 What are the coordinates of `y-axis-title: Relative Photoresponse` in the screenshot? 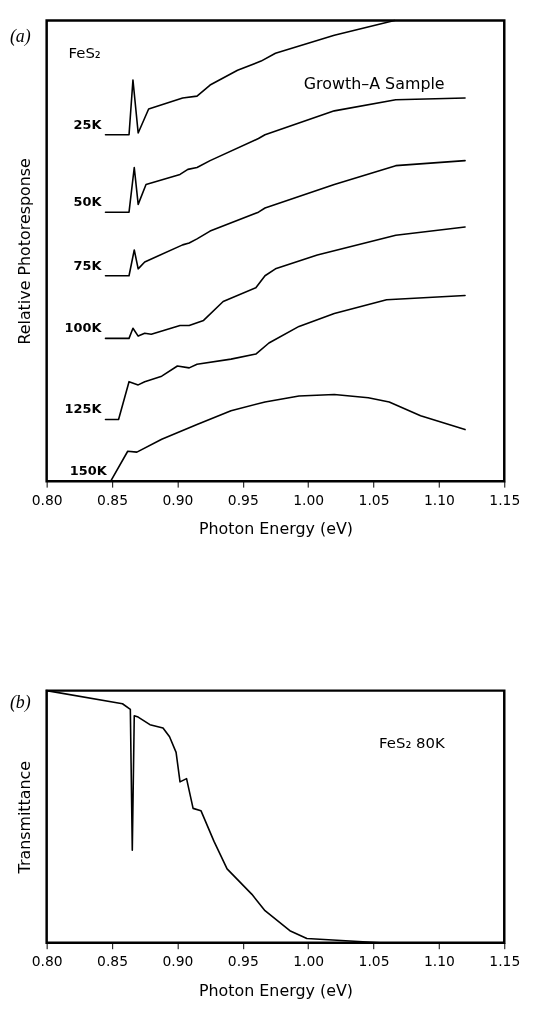 It's located at (25, 251).